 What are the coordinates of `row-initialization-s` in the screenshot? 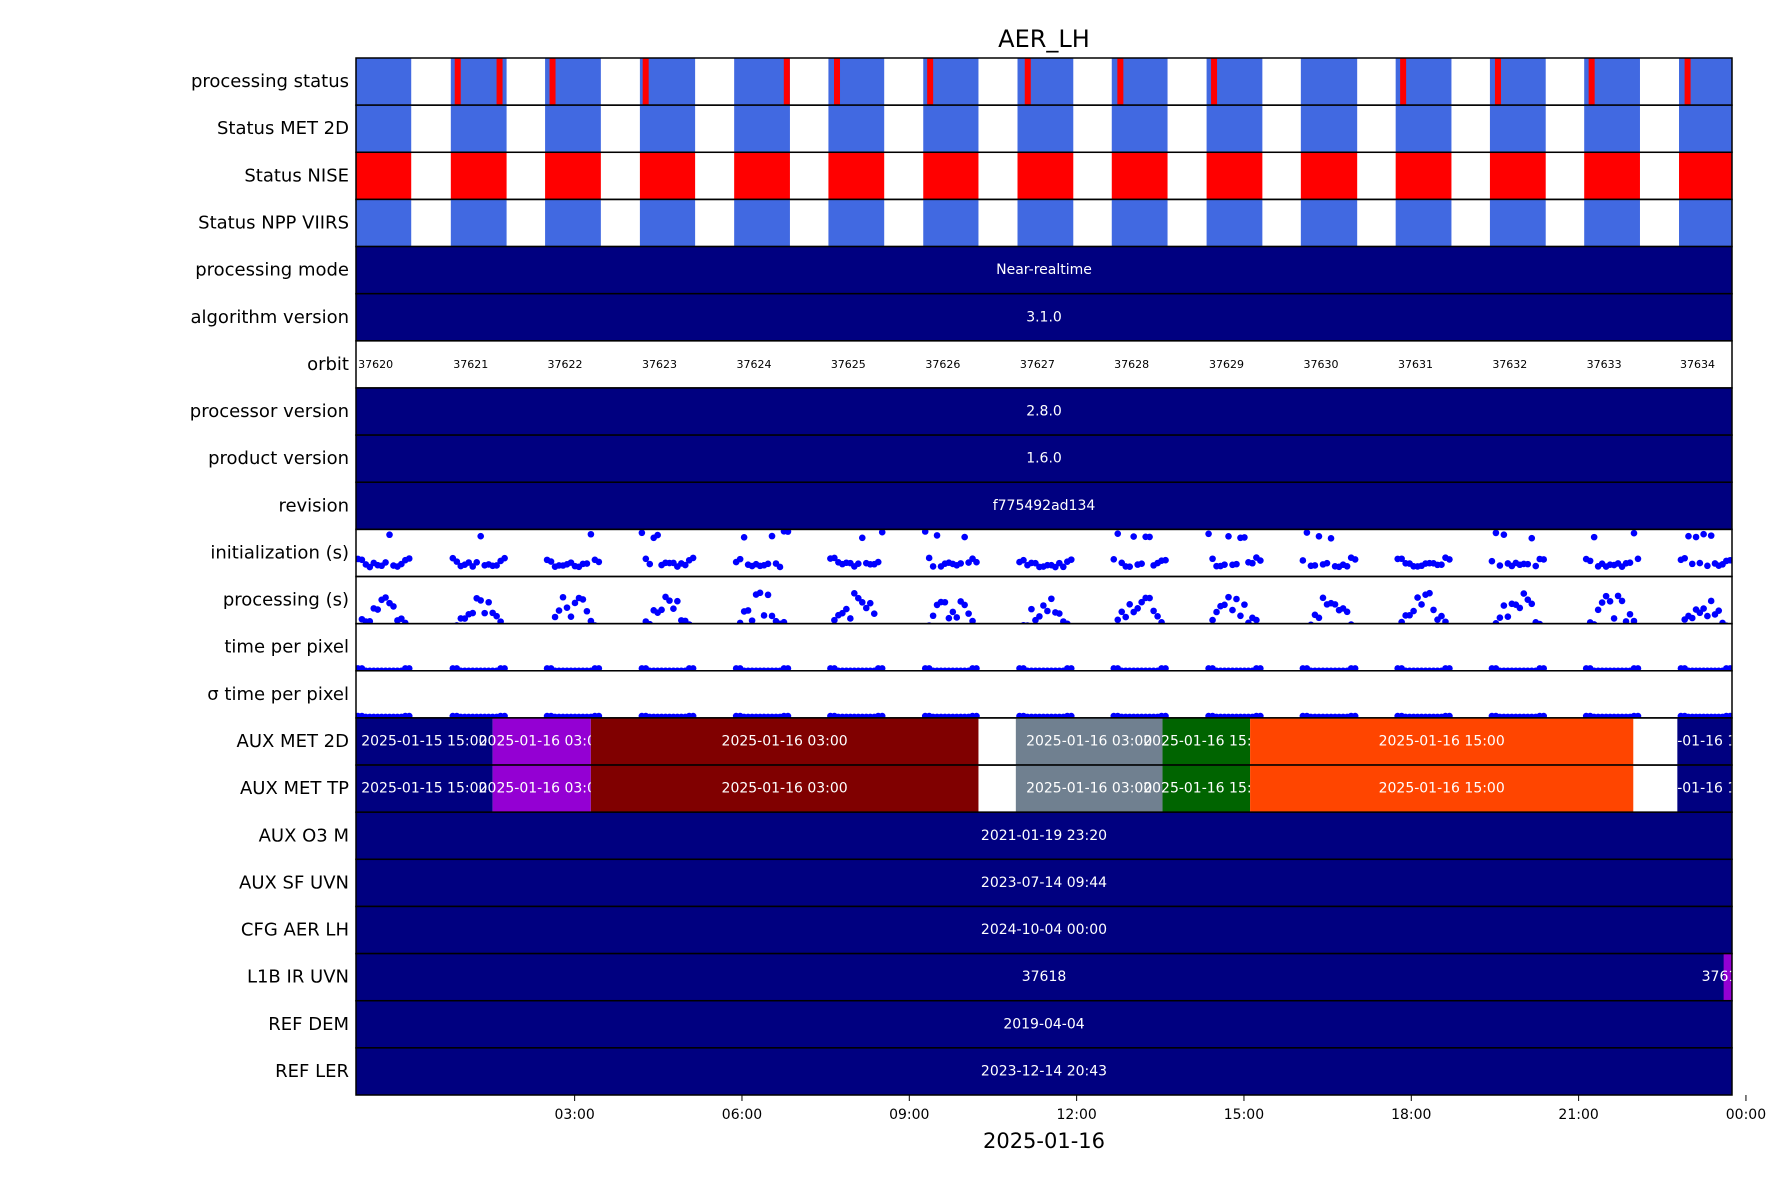 It's located at (1044, 550).